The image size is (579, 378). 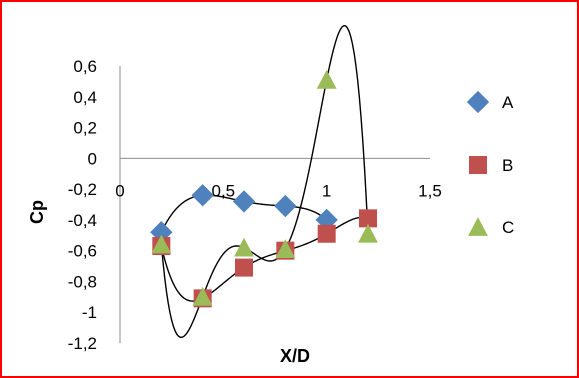 I want to click on y-tick-label: -1, so click(x=89, y=312).